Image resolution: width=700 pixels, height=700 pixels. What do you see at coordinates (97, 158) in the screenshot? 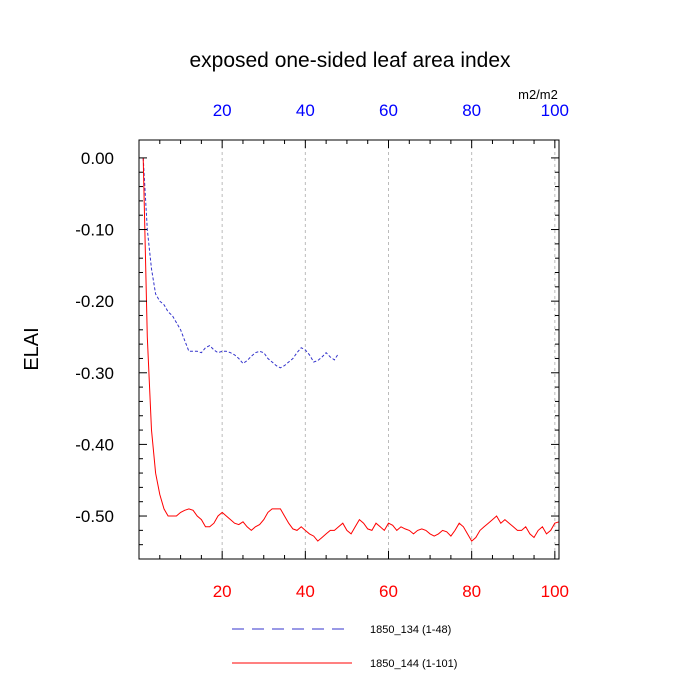
I see `y-tick-label: 0.00` at bounding box center [97, 158].